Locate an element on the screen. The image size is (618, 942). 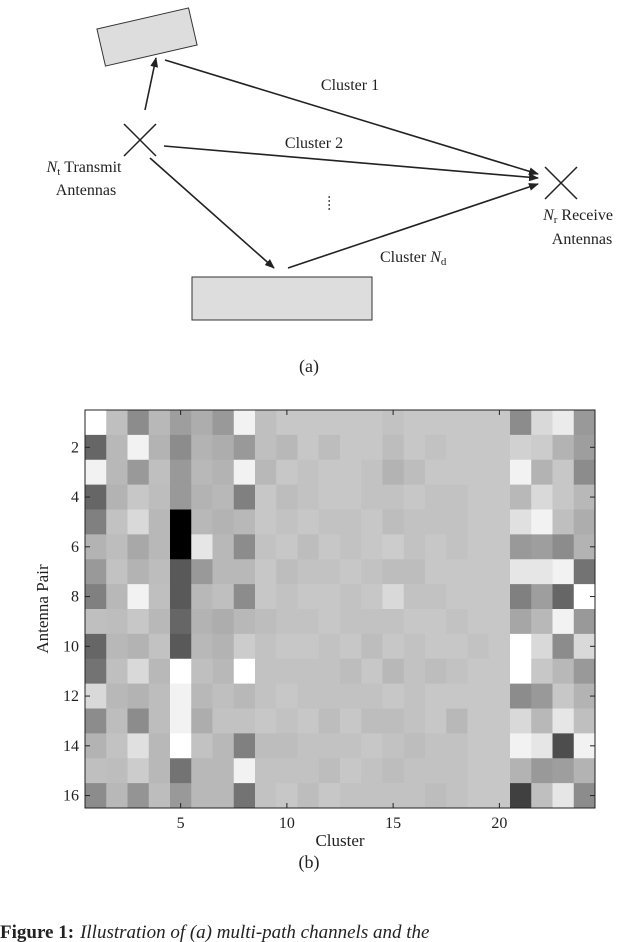
label: Cluster is located at coordinates (403, 257).